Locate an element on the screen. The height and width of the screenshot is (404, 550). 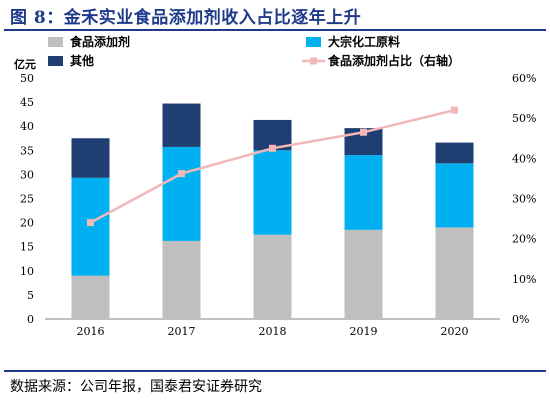
title-bar: 图 8：金禾实业食品添加剂收入占比逐年上升 is located at coordinates (275, 15).